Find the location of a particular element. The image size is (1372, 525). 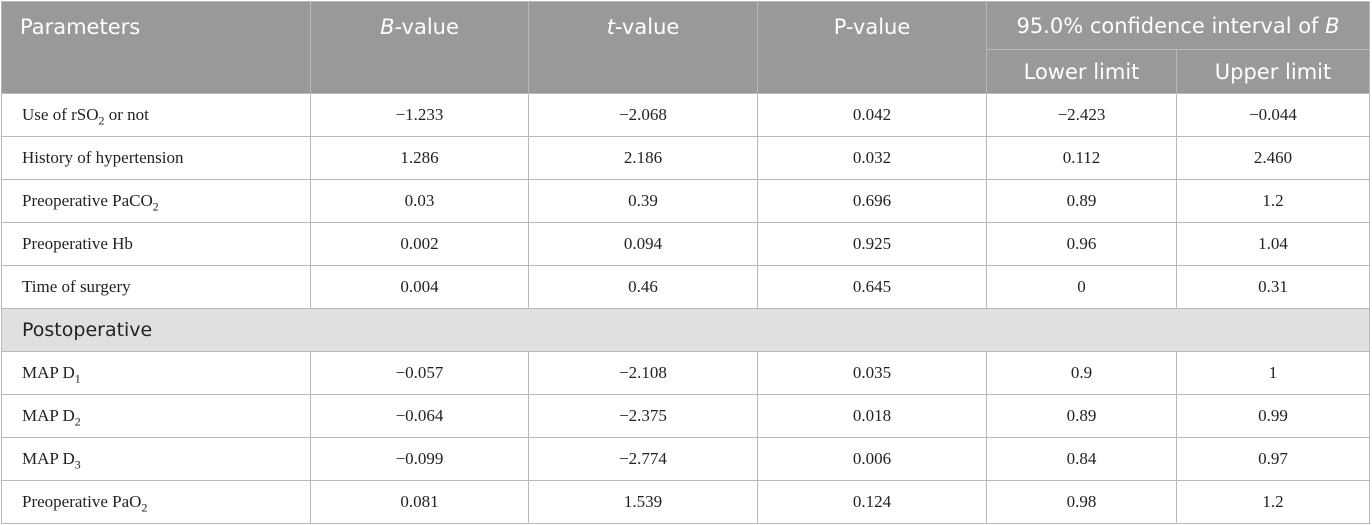

b-value-cell: 0.004 is located at coordinates (419, 287).